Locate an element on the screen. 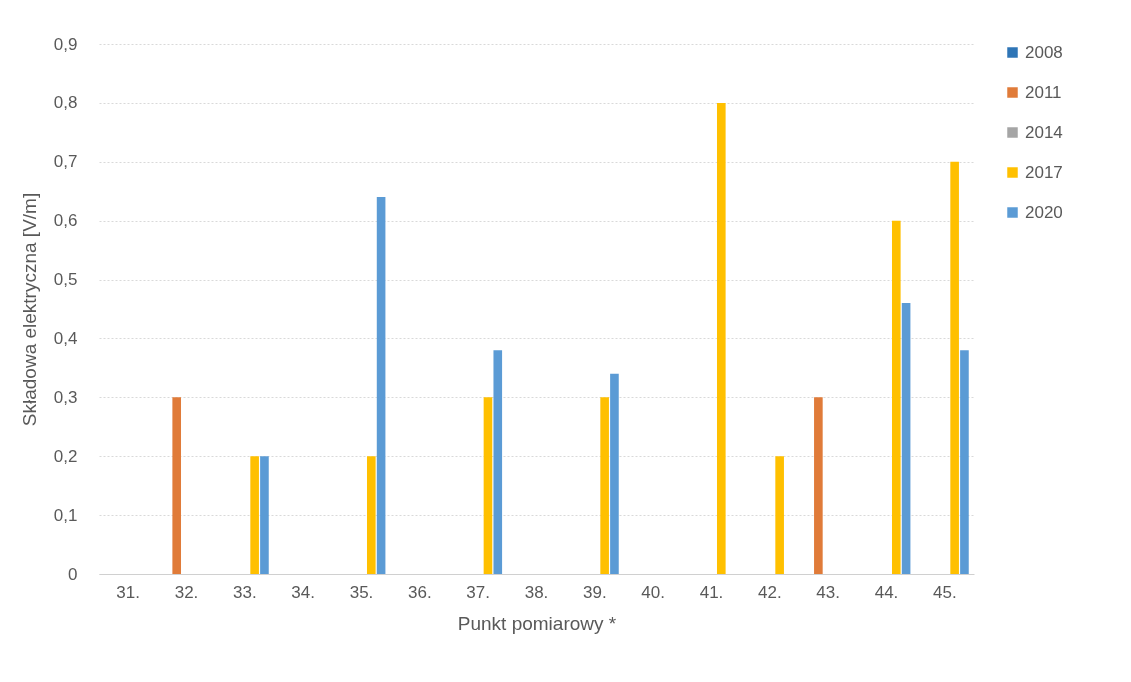  x-tick-label: 31. is located at coordinates (128, 592).